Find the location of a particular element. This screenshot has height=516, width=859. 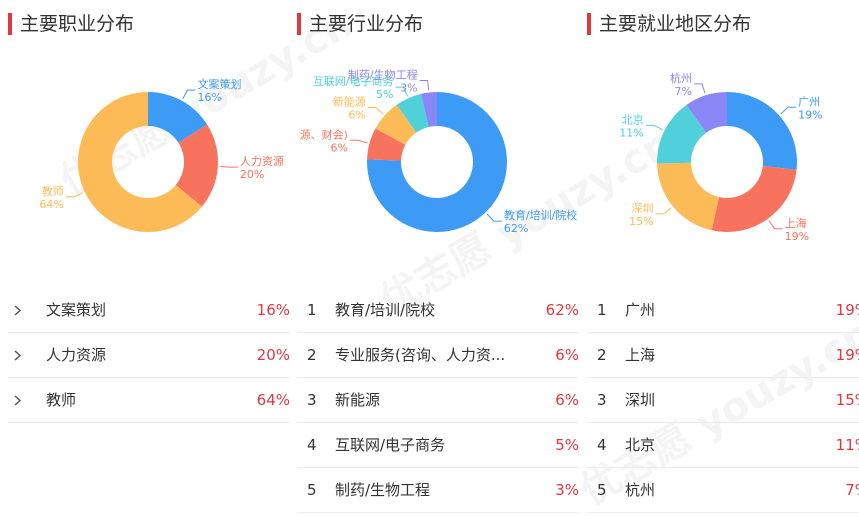

list-item: 4 北京 11% is located at coordinates (723, 445).